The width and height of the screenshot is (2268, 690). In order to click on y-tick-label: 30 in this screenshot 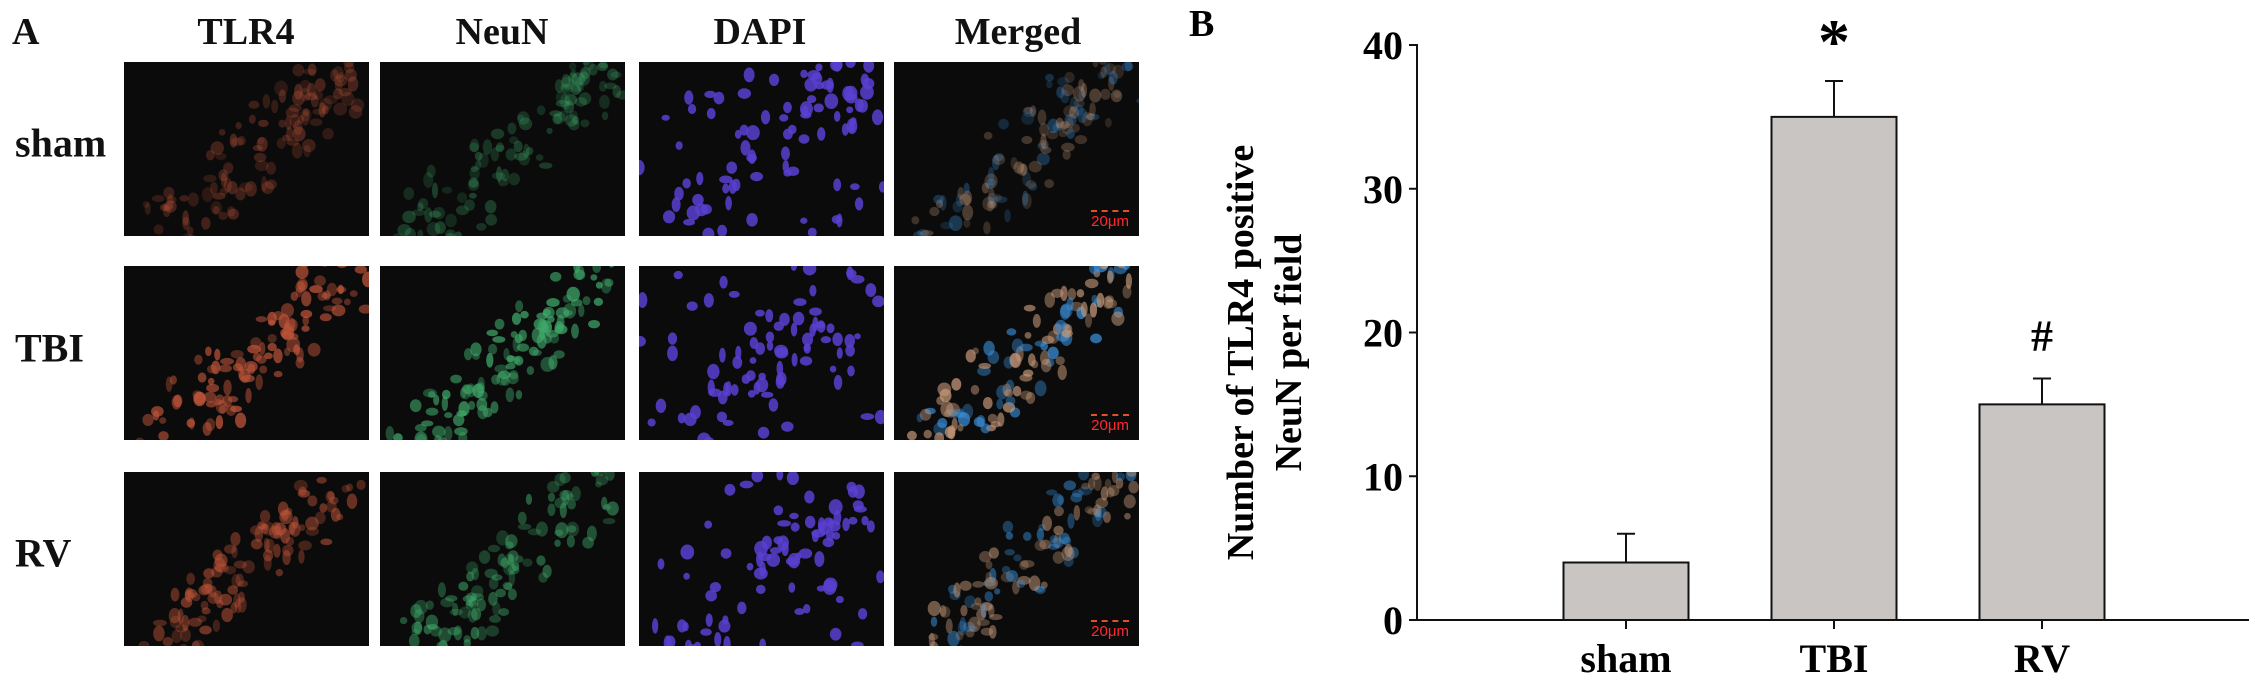, I will do `click(1383, 189)`.